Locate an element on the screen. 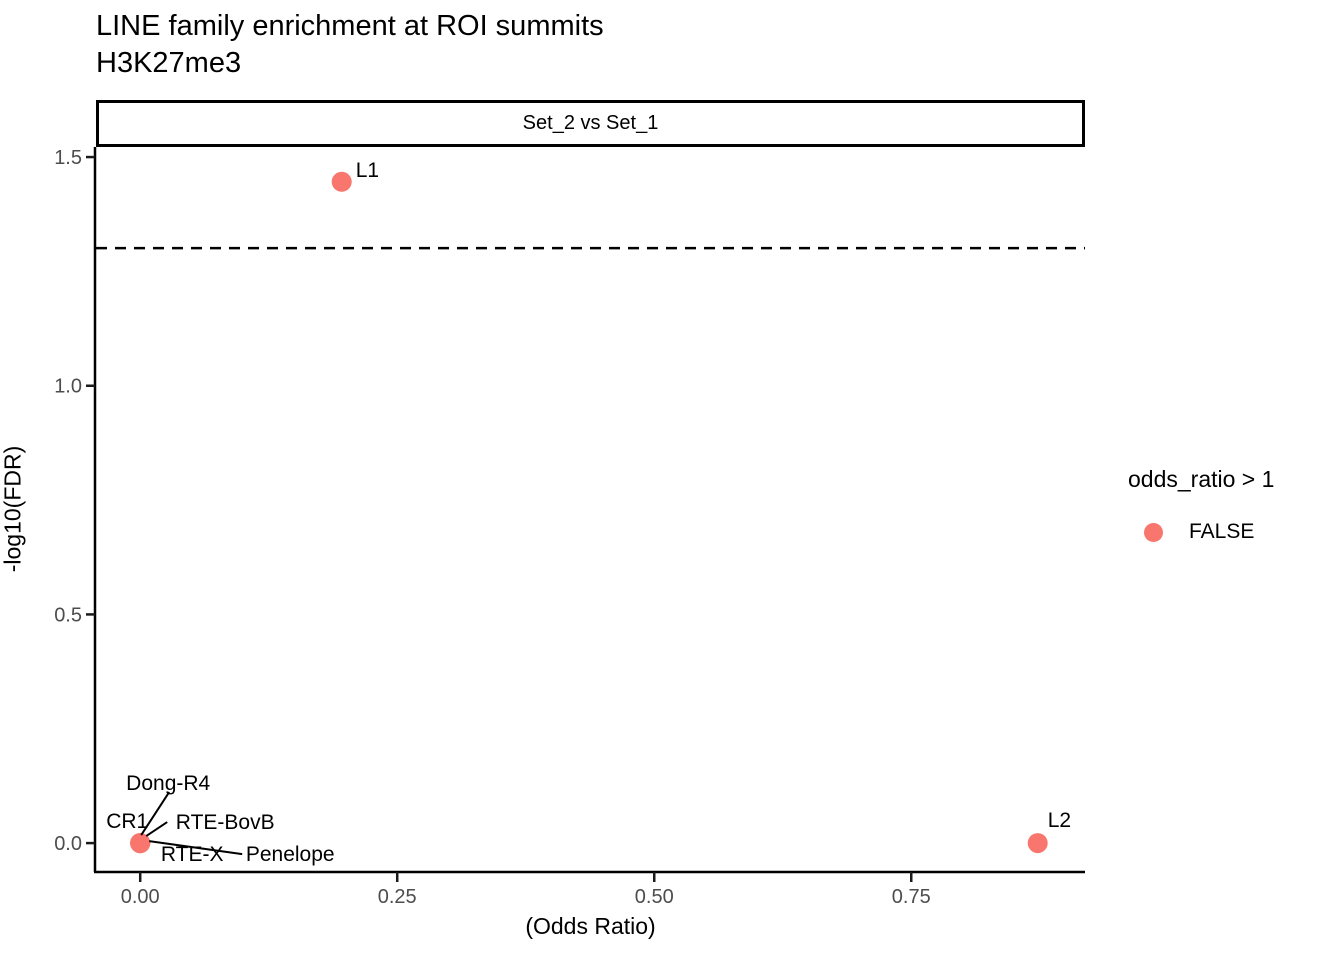 This screenshot has height=960, width=1344. x-axis-title: (Odds Ratio) is located at coordinates (590, 926).